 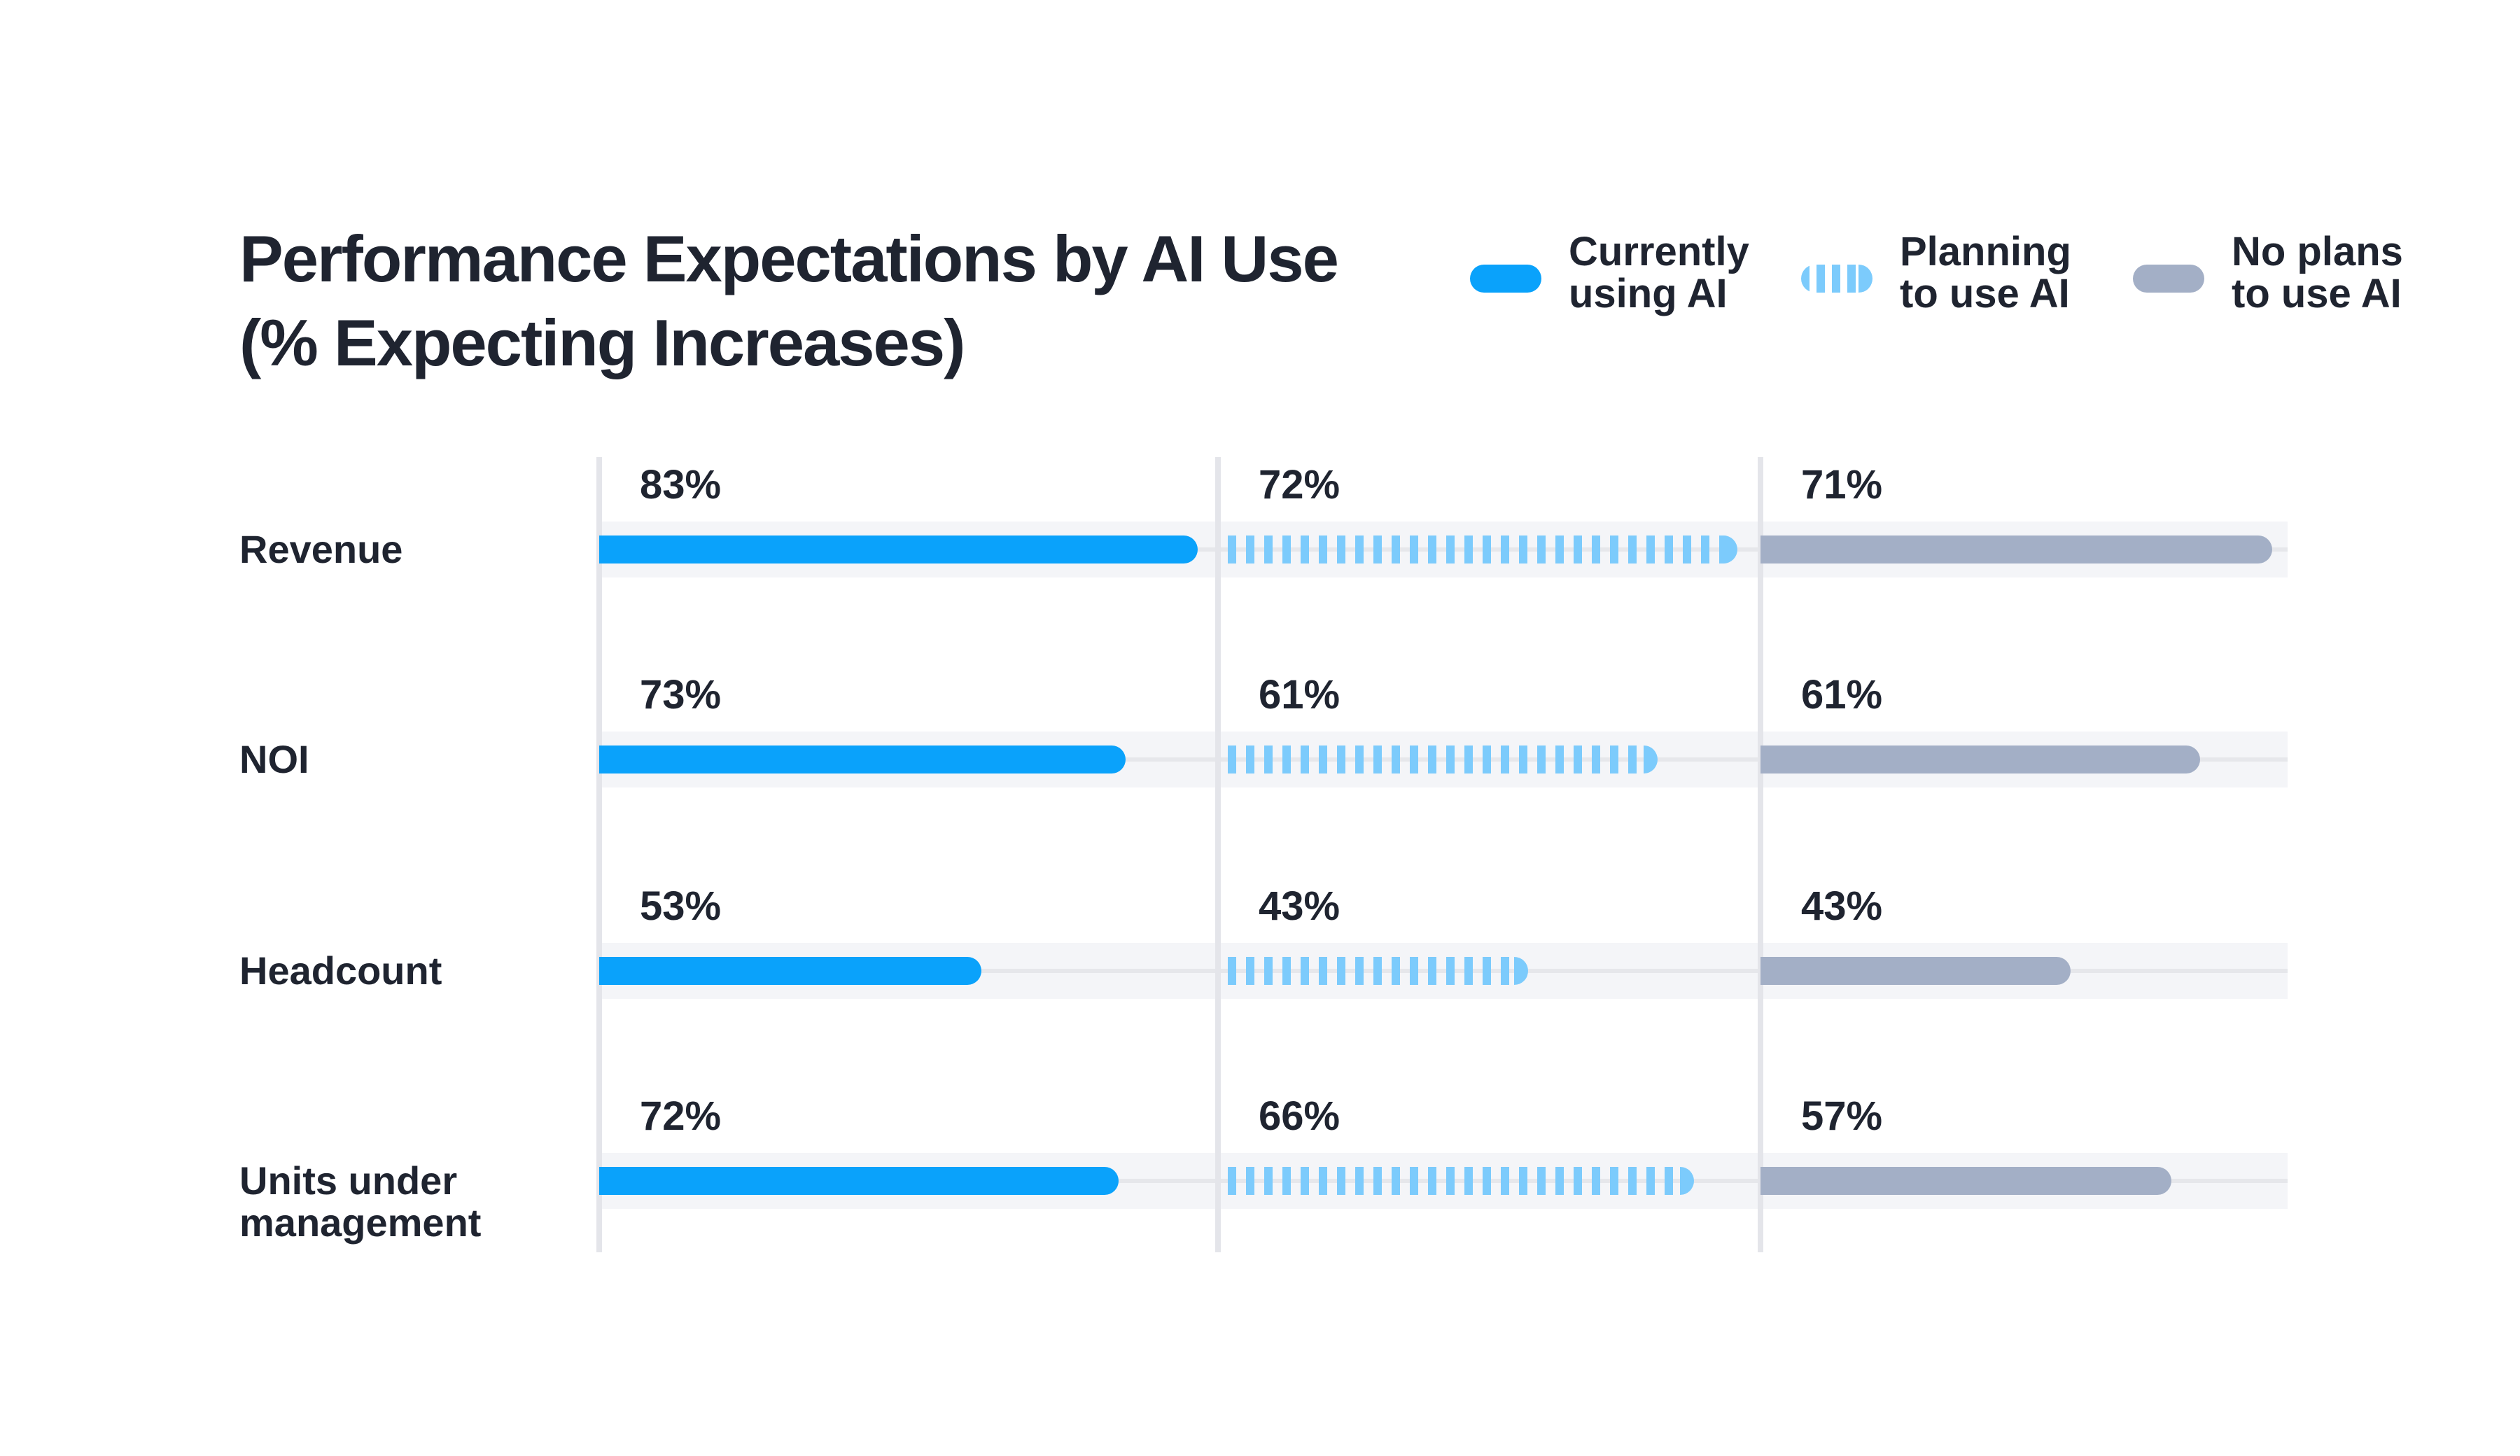 I want to click on legend-label: Currently using AI, so click(x=1659, y=273).